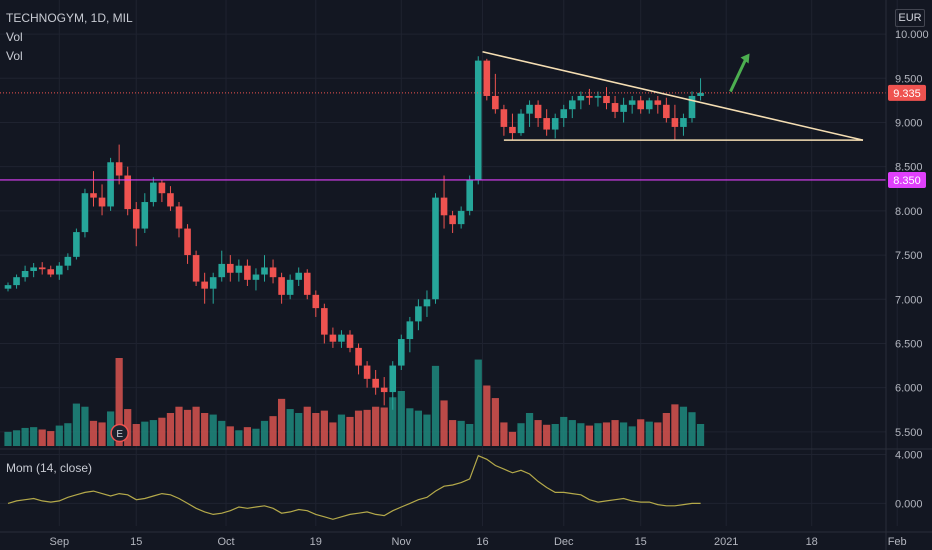 The image size is (932, 550). I want to click on time-tick-label: Nov, so click(402, 542).